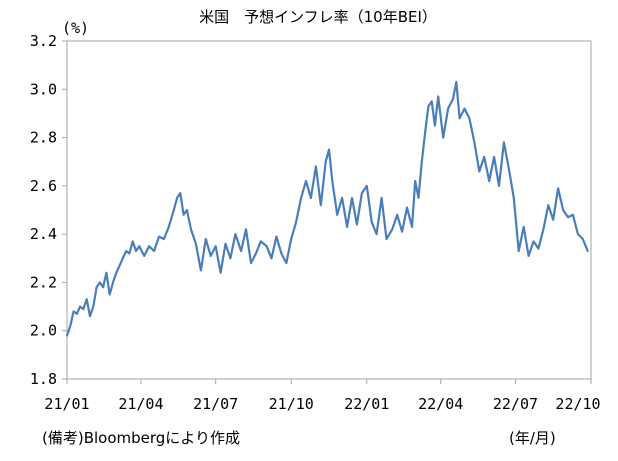 The image size is (618, 461). I want to click on y-tick-label: 2.6, so click(43, 186).